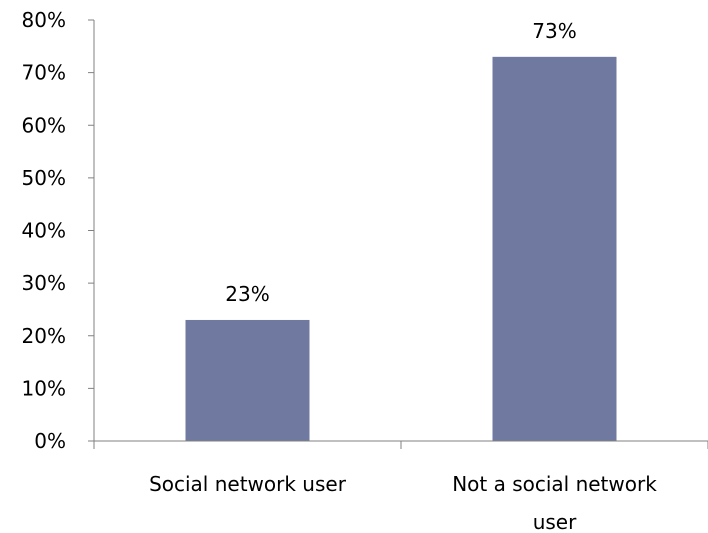  I want to click on y-tick-label: 30%, so click(44, 283).